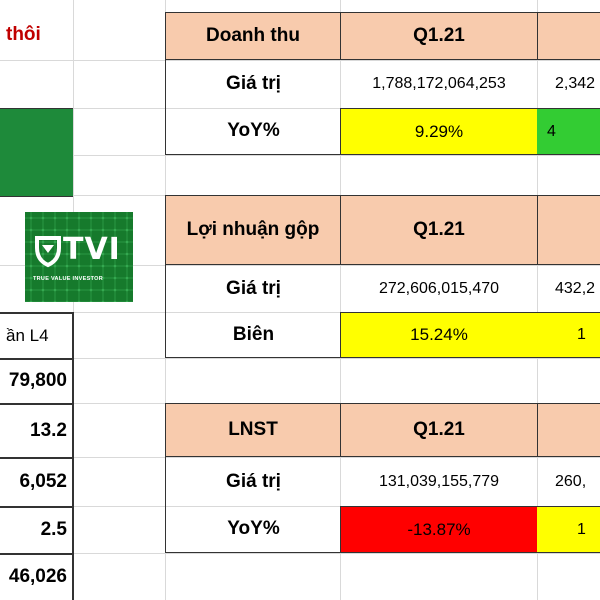 The width and height of the screenshot is (600, 600). Describe the element at coordinates (48, 430) in the screenshot. I see `left-value: 13.2` at that location.